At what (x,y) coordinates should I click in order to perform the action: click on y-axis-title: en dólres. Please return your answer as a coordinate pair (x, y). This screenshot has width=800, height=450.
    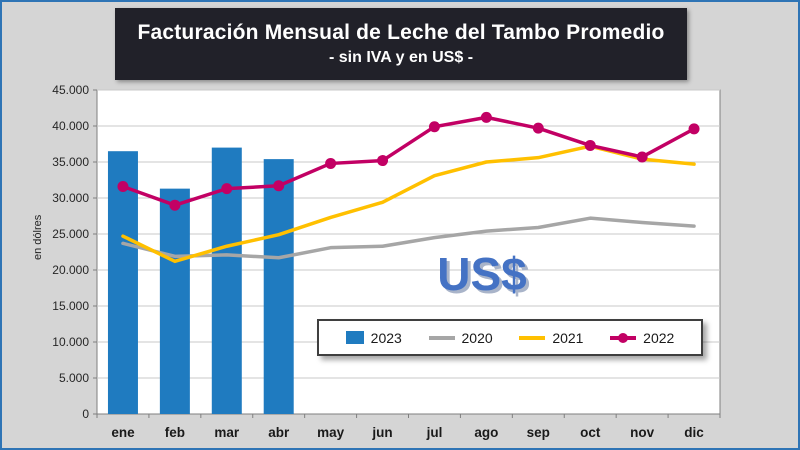
    Looking at the image, I should click on (38, 237).